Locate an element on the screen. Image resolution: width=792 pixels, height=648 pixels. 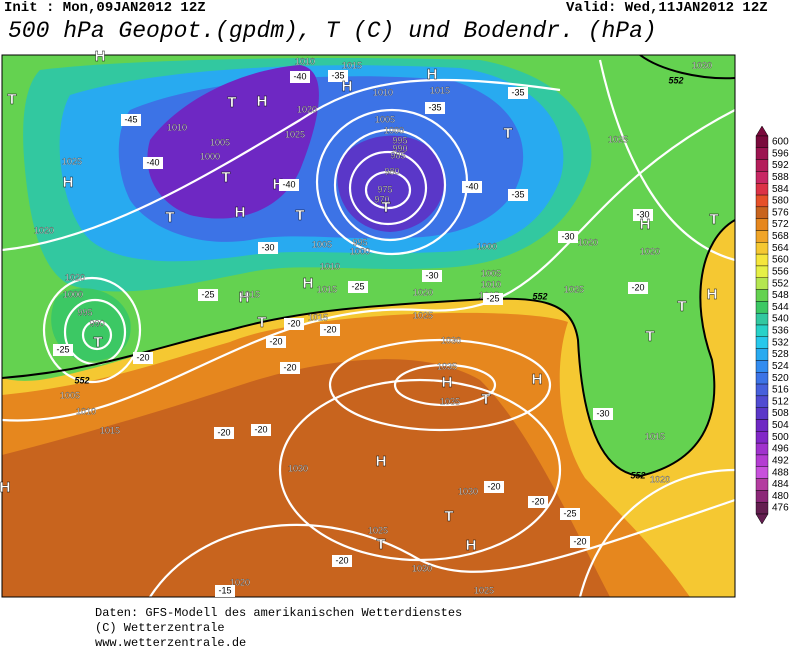
temp-label: -15 is located at coordinates (224, 590).